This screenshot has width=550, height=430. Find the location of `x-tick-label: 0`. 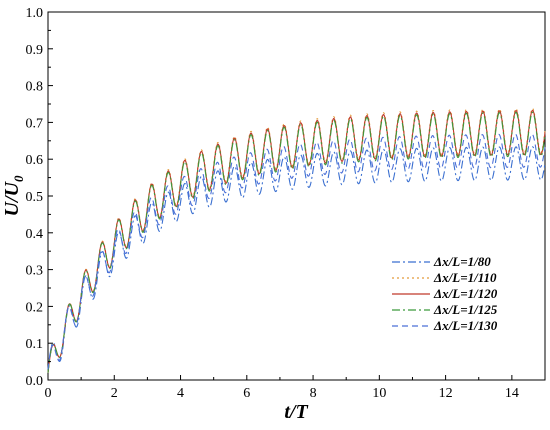

x-tick-label: 0 is located at coordinates (48, 393).